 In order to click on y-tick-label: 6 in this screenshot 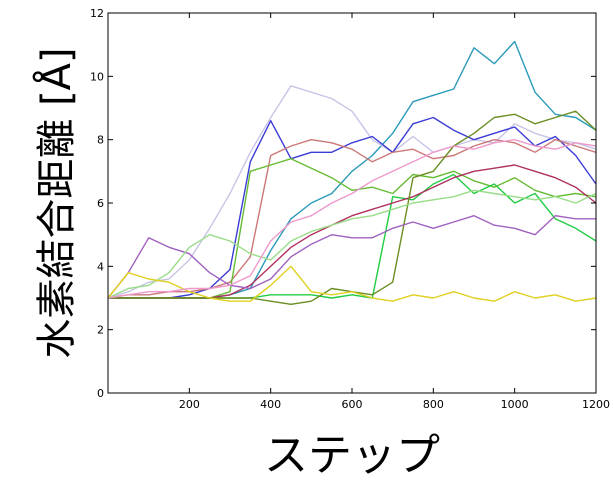, I will do `click(100, 203)`.